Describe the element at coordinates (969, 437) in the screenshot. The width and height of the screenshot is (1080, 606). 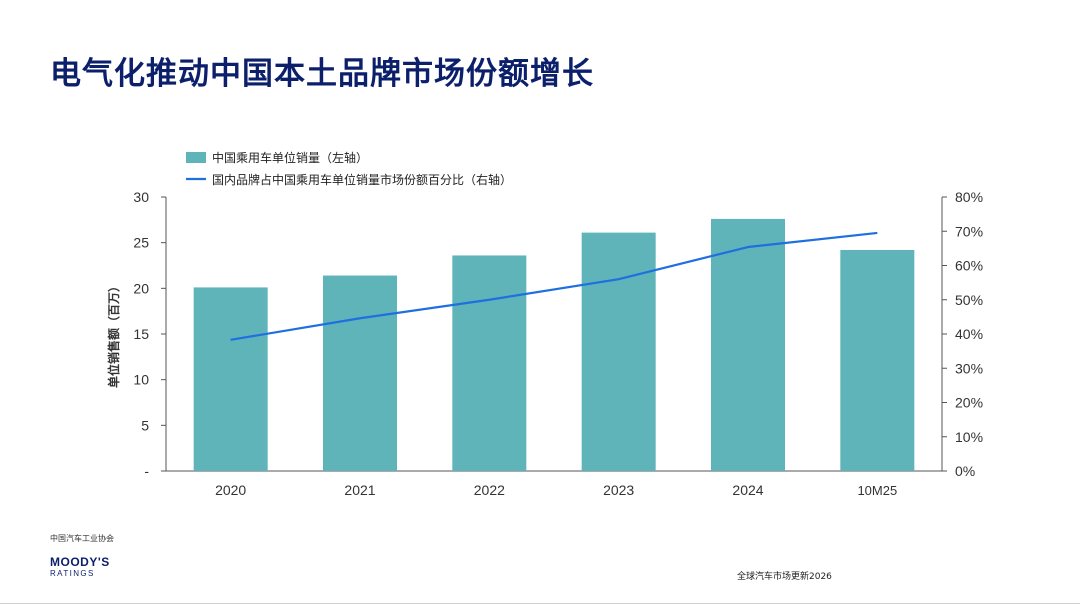
I see `right-tick-label: 10%` at that location.